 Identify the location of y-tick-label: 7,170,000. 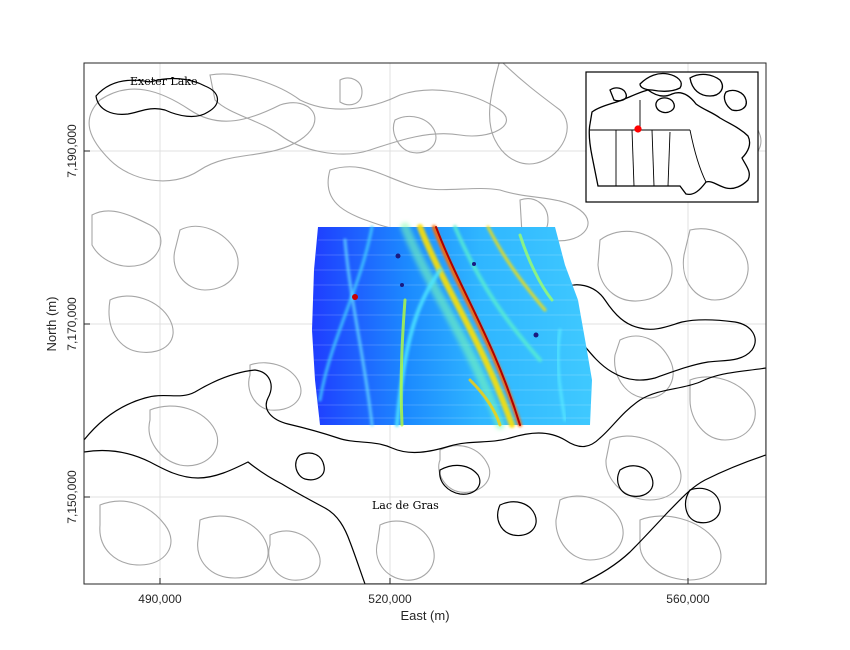
(72, 324).